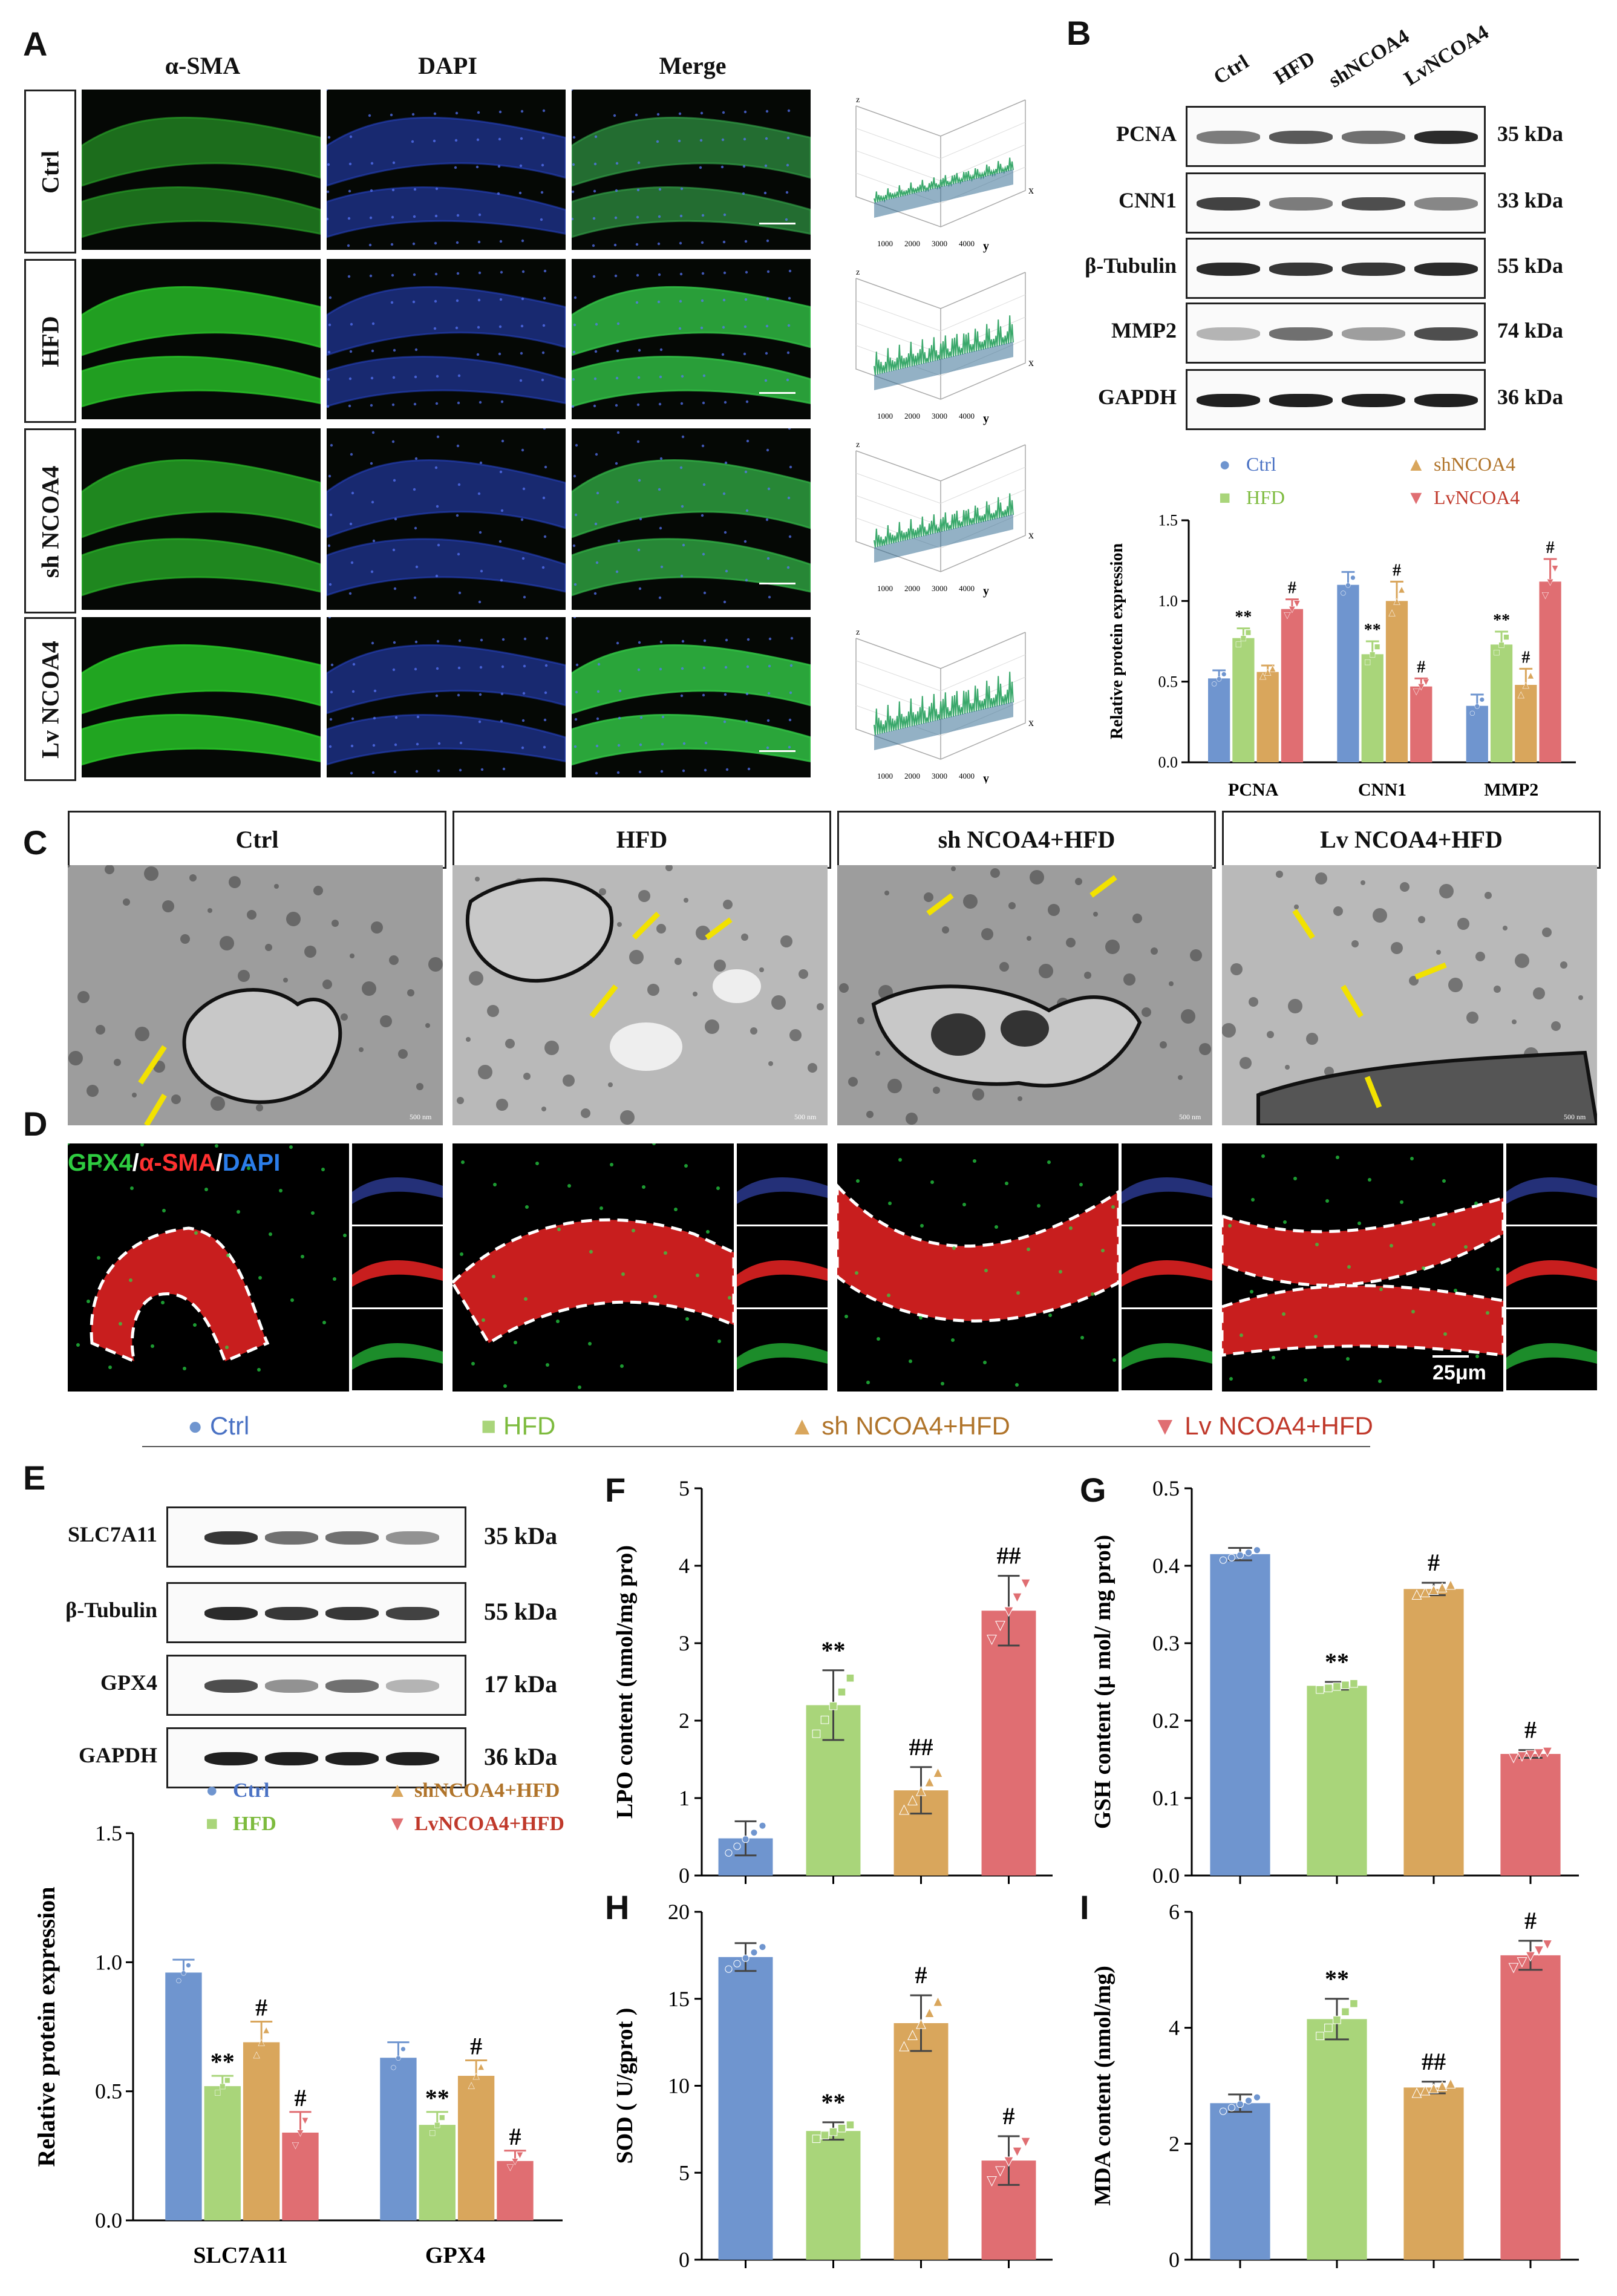 The height and width of the screenshot is (2296, 1617). What do you see at coordinates (521, 1684) in the screenshot?
I see `blot-kda: 17 kDa` at bounding box center [521, 1684].